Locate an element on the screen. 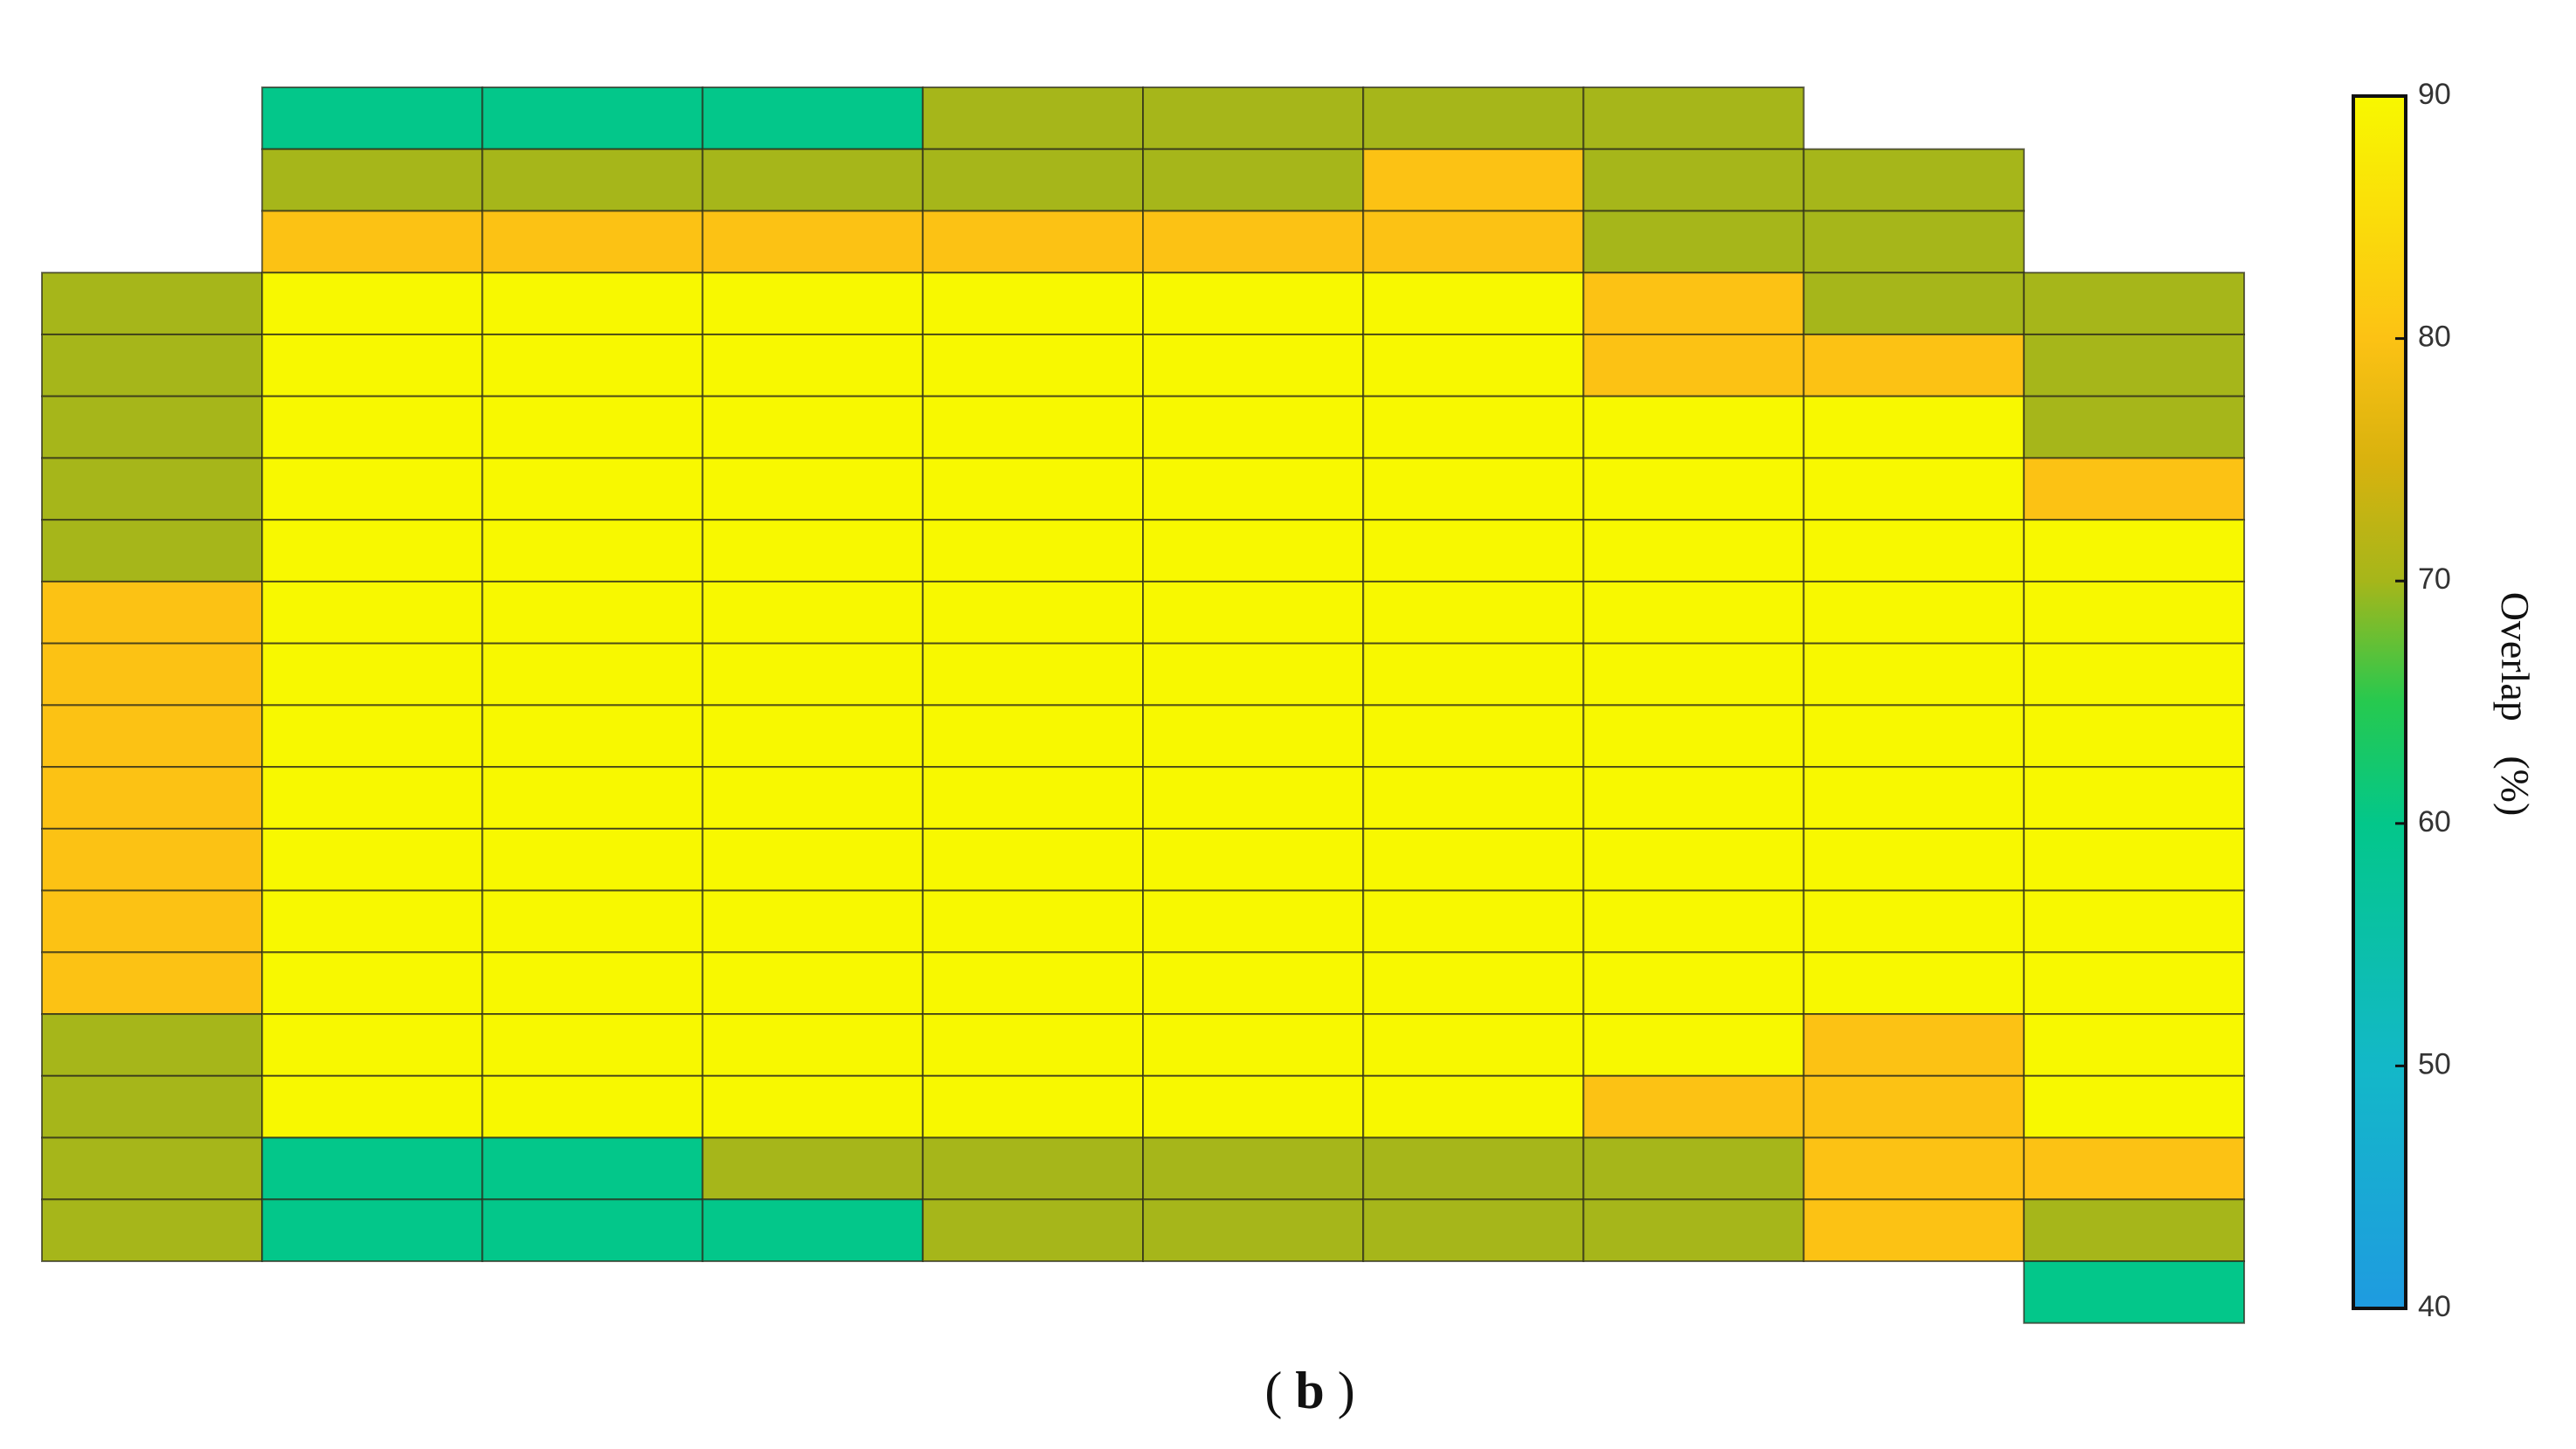 Image resolution: width=2576 pixels, height=1449 pixels. colorbar-label-text: Overlap is located at coordinates (2515, 656).